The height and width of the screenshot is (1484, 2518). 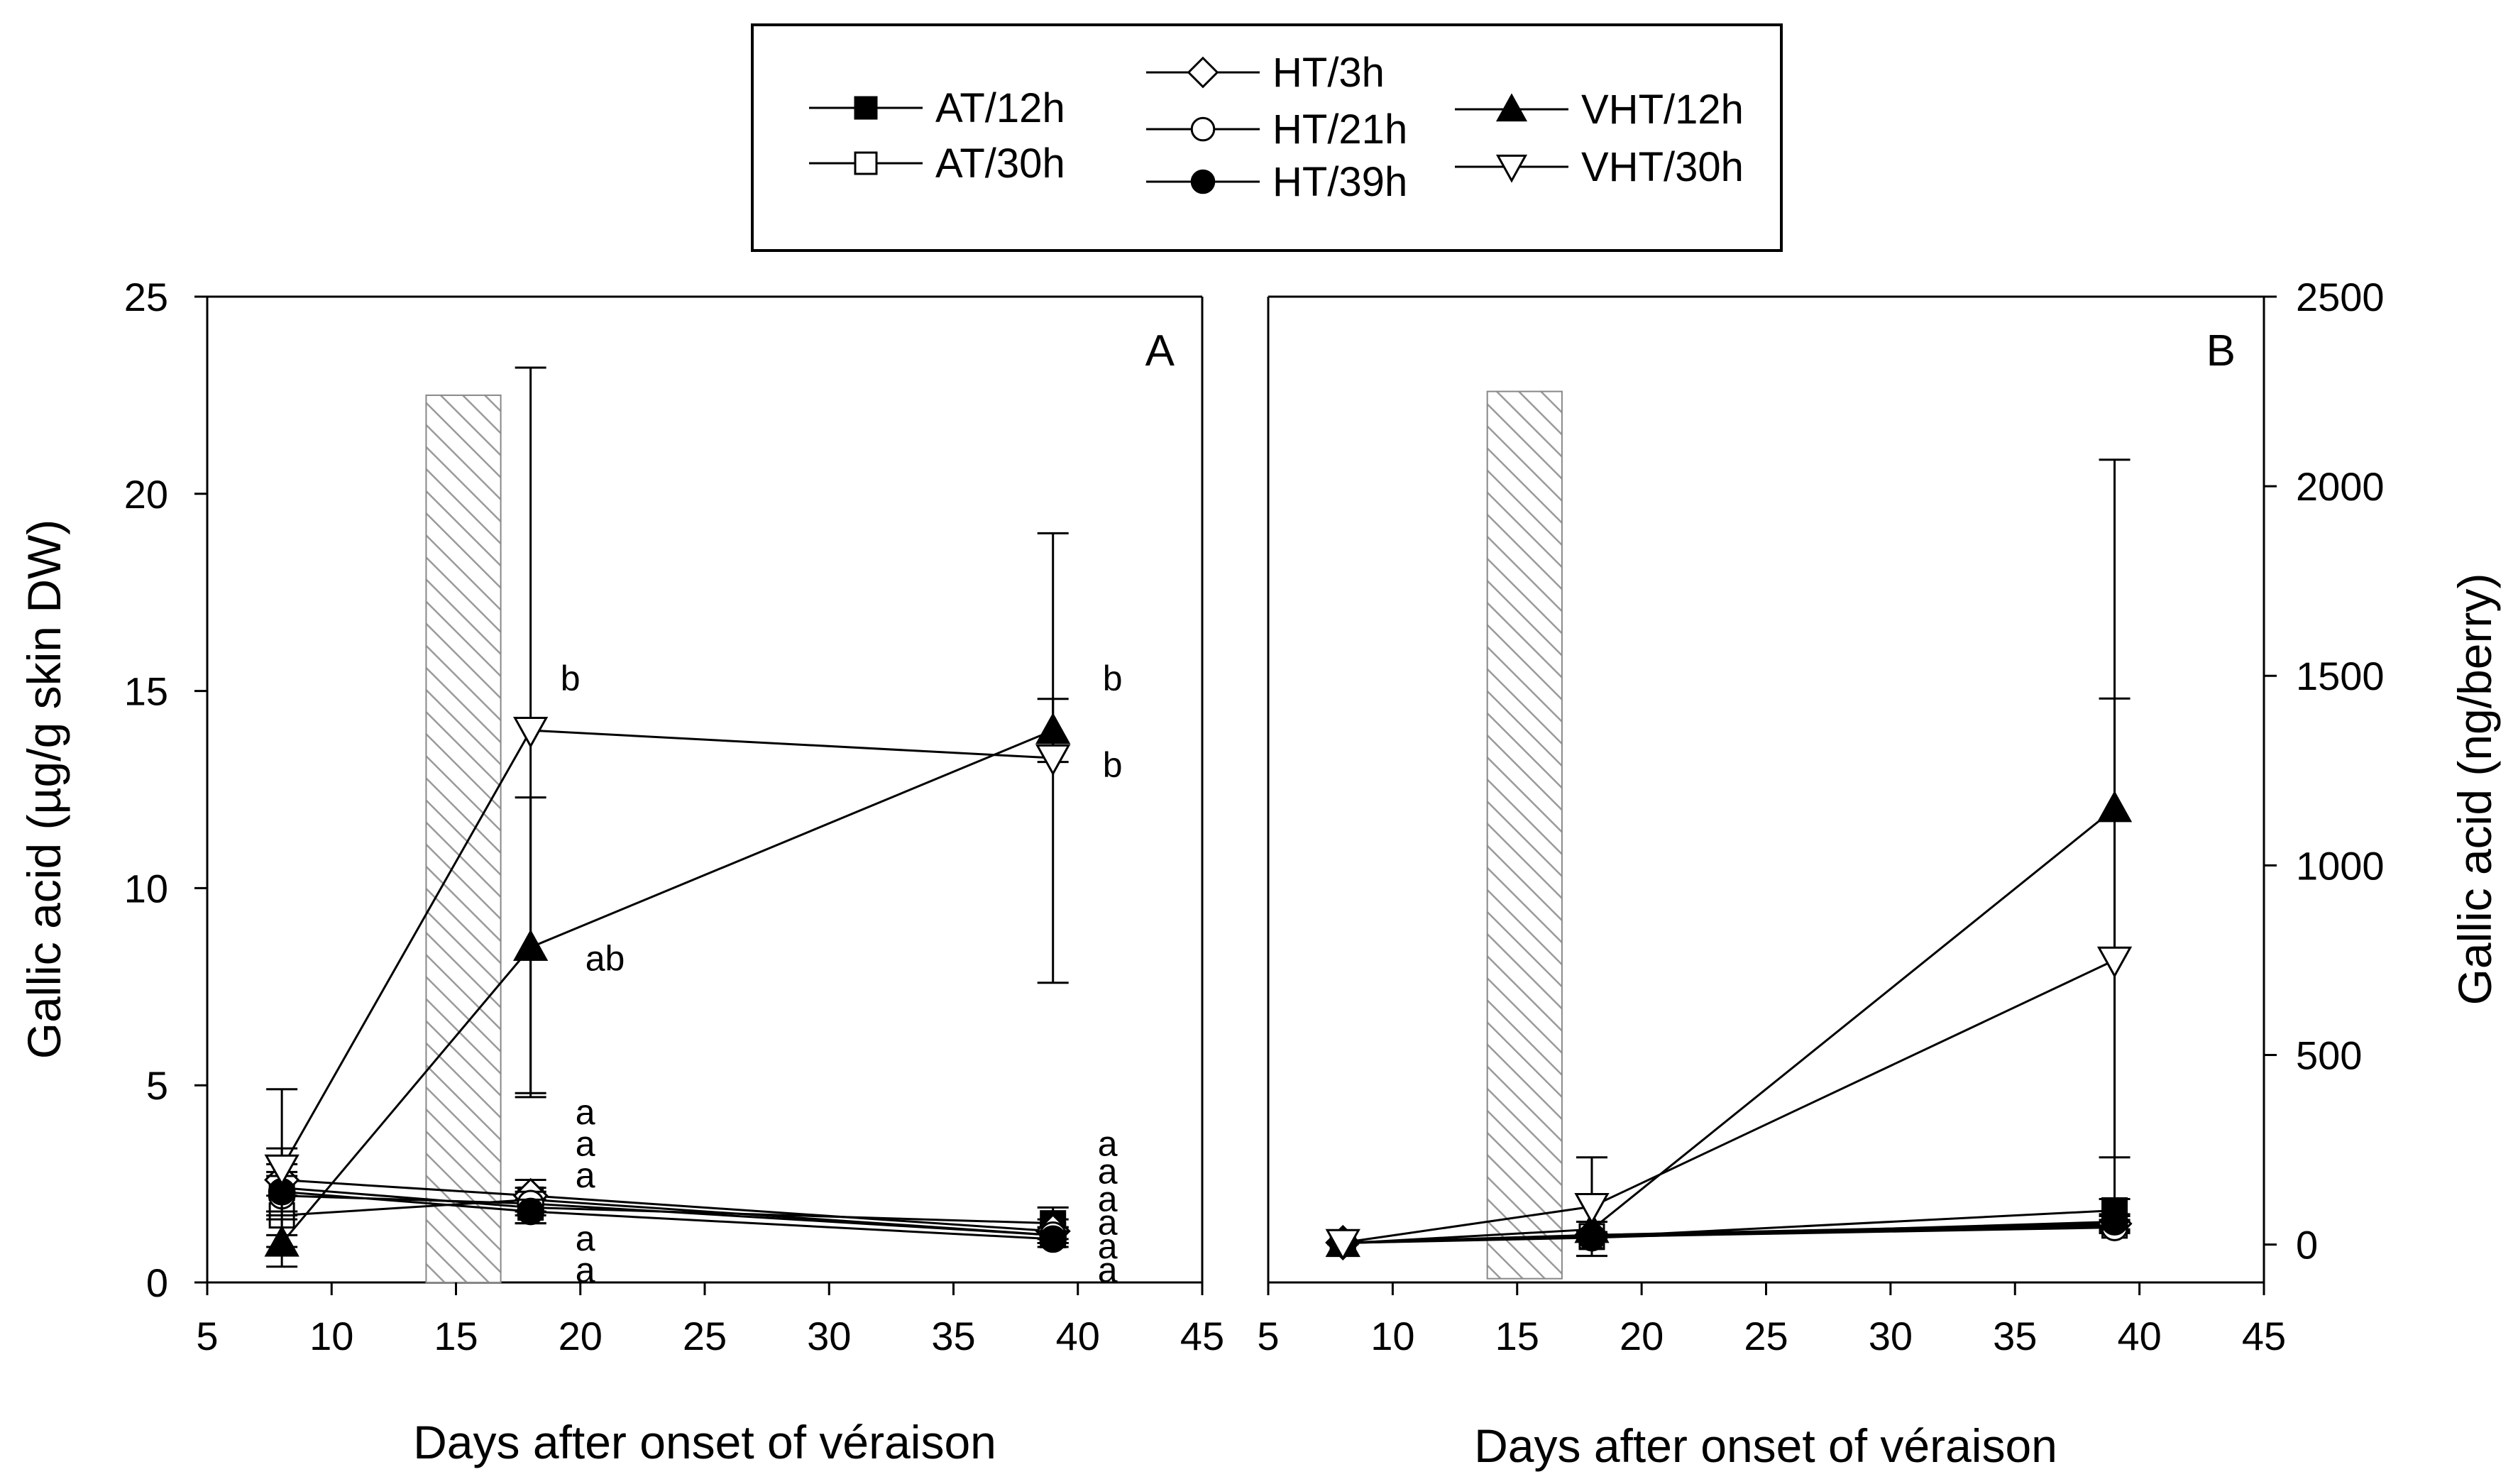 What do you see at coordinates (146, 691) in the screenshot?
I see `panel-a-ytick-label: 15` at bounding box center [146, 691].